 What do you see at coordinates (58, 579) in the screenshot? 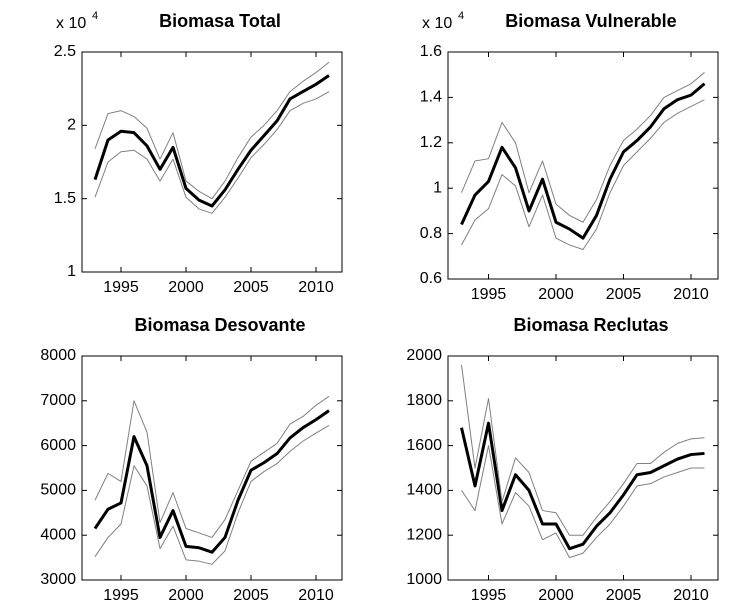
I see `y-tick-label: 3000` at bounding box center [58, 579].